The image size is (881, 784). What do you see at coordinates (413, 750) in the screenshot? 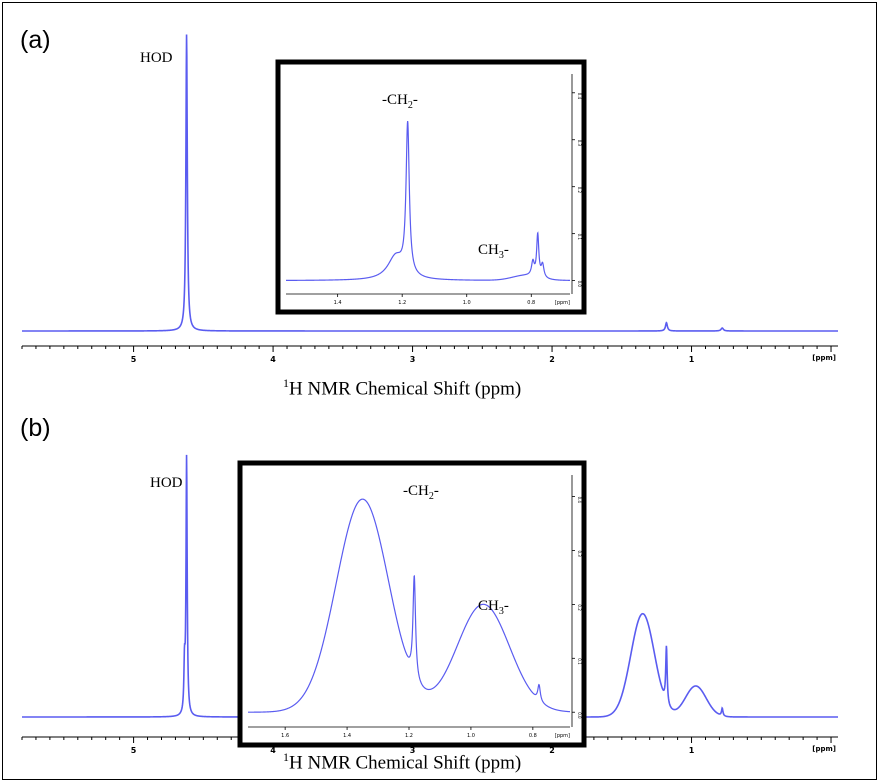
I see `panel-b-tick-label: 3` at bounding box center [413, 750].